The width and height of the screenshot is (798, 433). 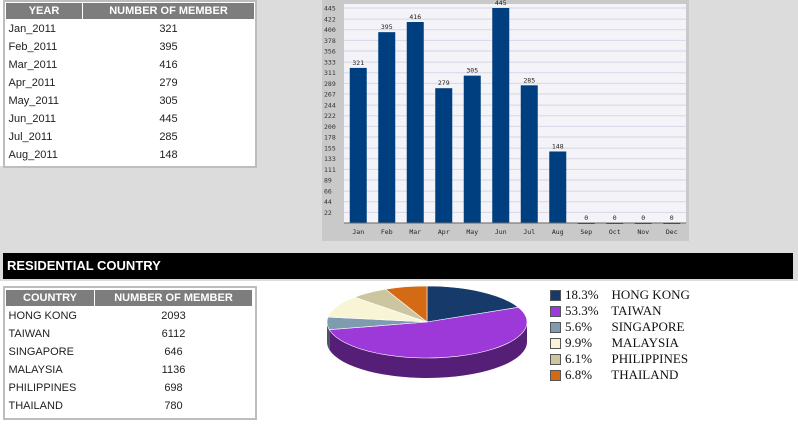 What do you see at coordinates (647, 358) in the screenshot?
I see `legend-label: PHILIPPINES` at bounding box center [647, 358].